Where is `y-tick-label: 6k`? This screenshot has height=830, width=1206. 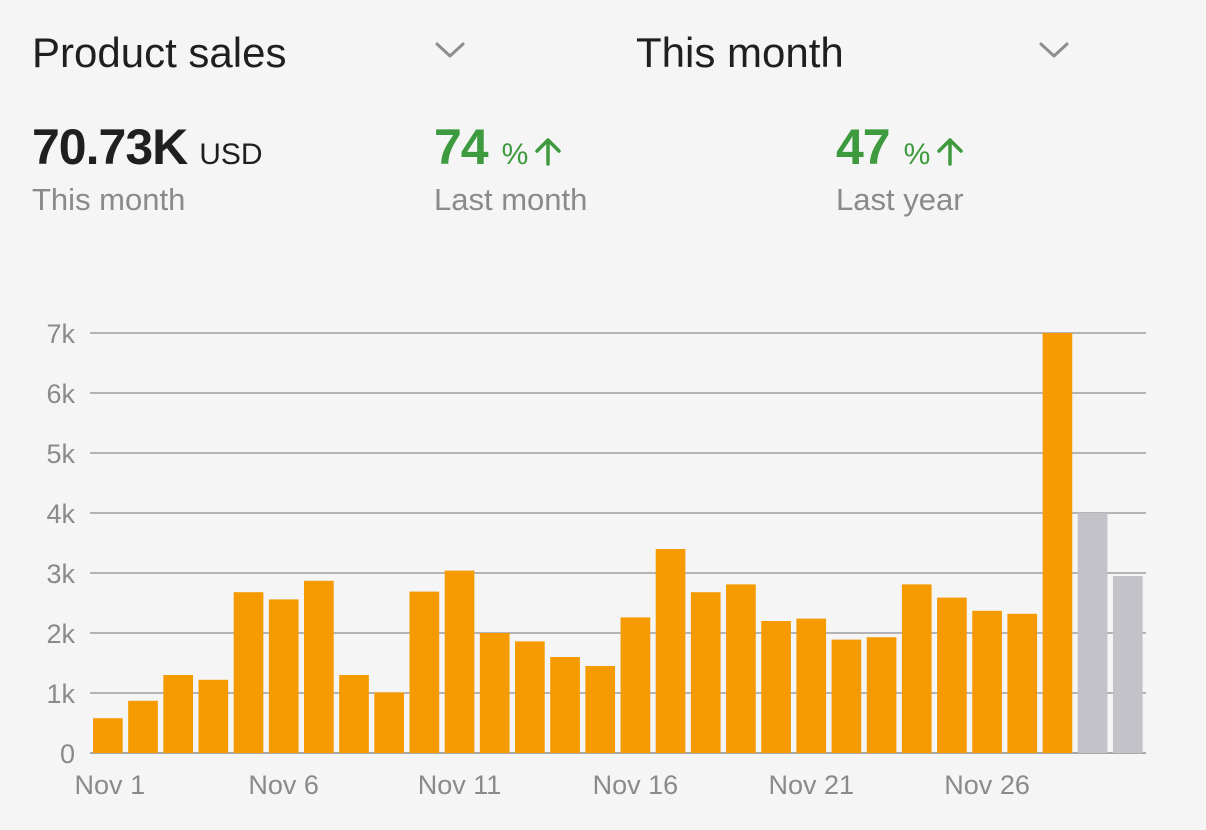
y-tick-label: 6k is located at coordinates (60, 394).